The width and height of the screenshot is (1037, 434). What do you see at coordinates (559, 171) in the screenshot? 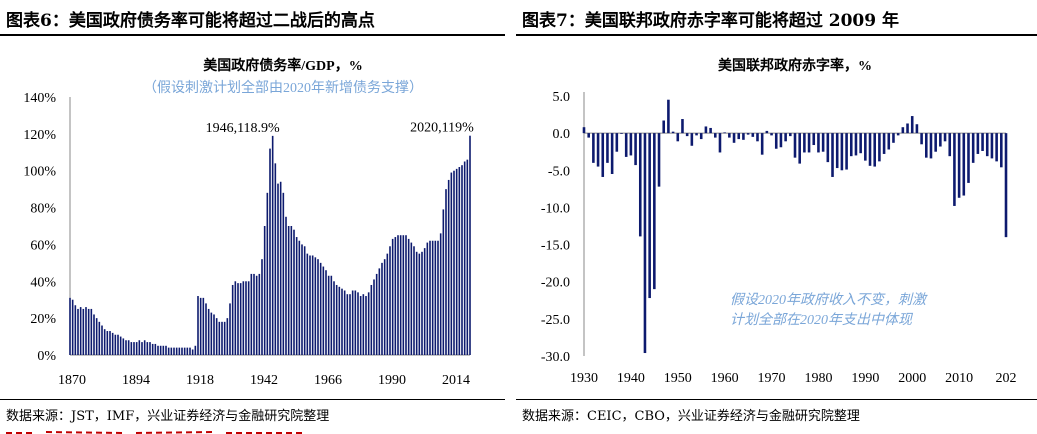
I see `y-tick-label: -5.0` at bounding box center [559, 171].